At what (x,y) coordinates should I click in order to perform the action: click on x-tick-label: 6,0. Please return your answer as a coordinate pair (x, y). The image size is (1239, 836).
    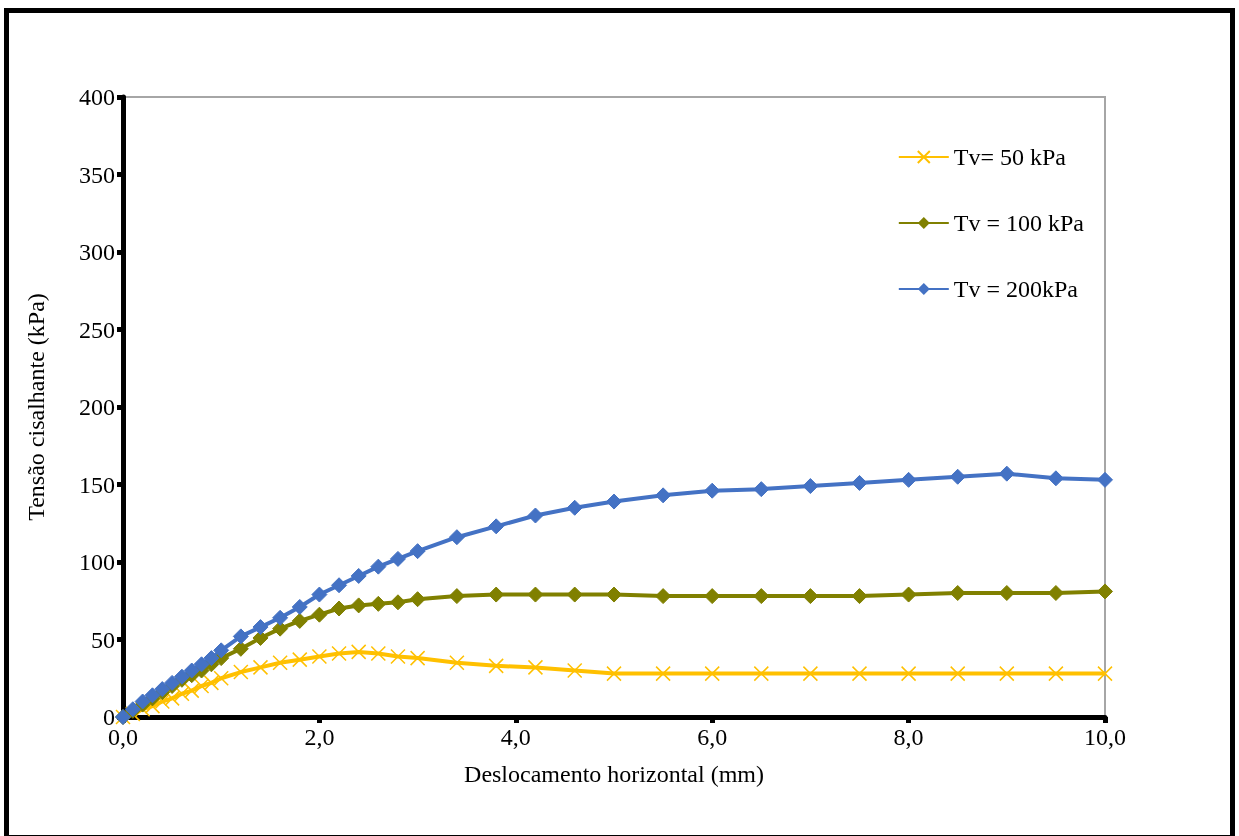
    Looking at the image, I should click on (712, 737).